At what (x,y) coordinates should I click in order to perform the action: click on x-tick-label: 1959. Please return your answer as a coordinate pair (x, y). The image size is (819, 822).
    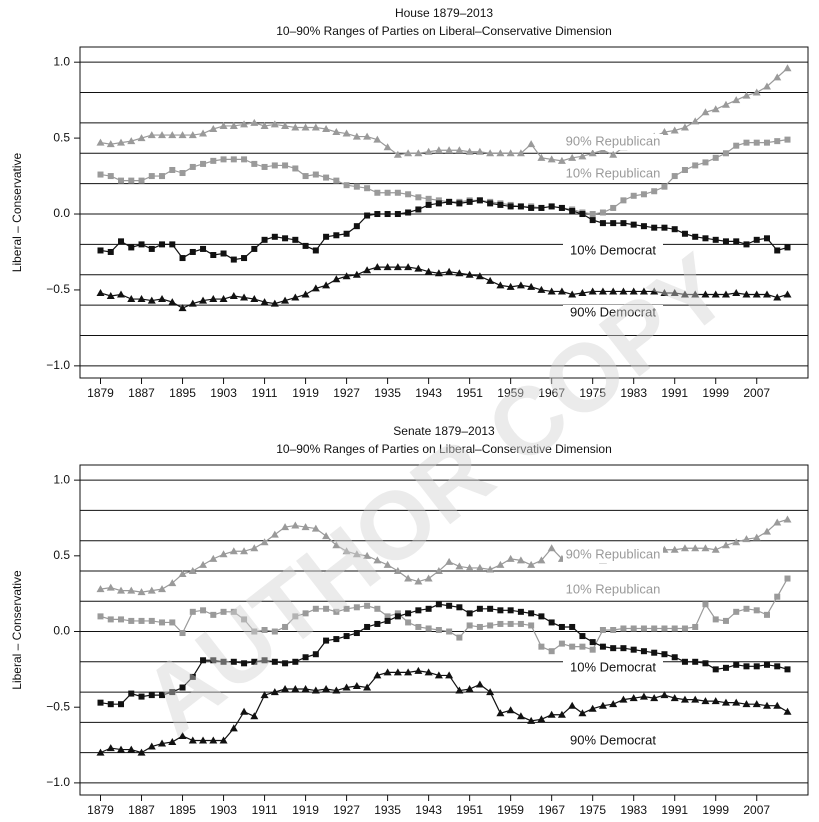
    Looking at the image, I should click on (510, 393).